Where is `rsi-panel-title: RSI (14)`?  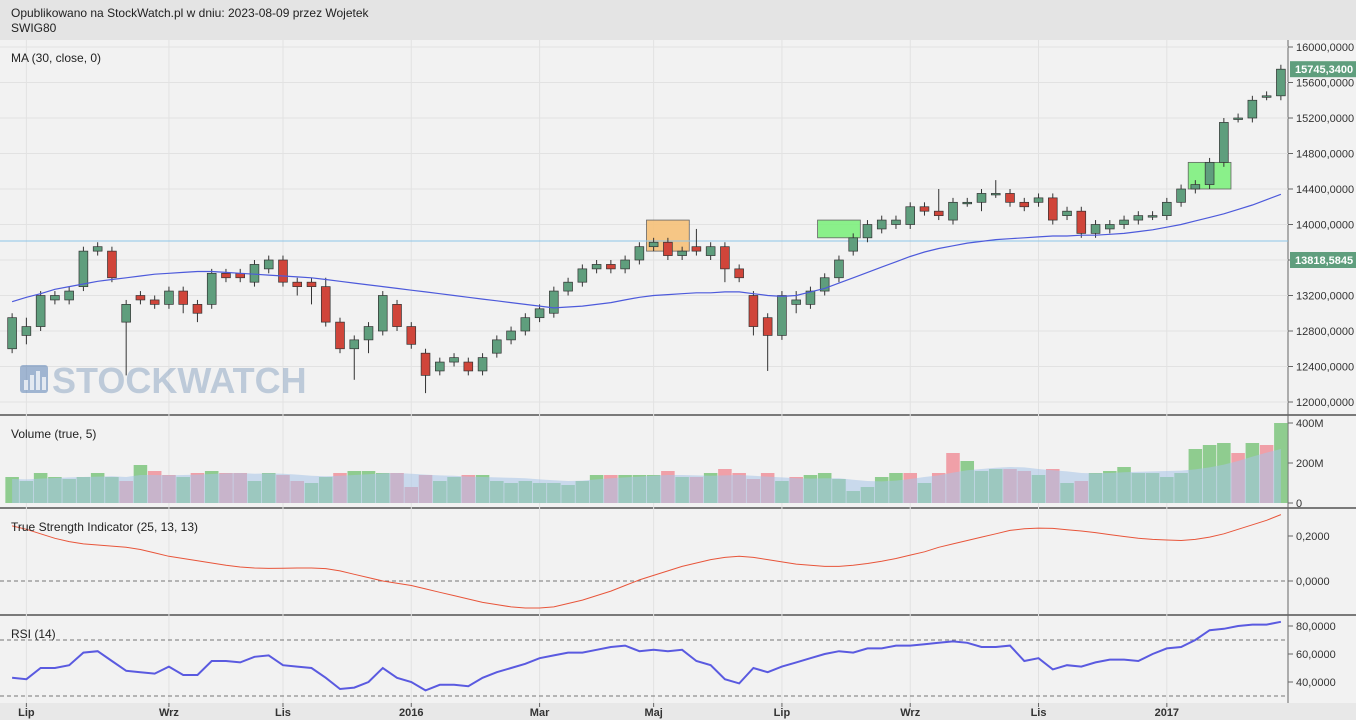 rsi-panel-title: RSI (14) is located at coordinates (33, 634).